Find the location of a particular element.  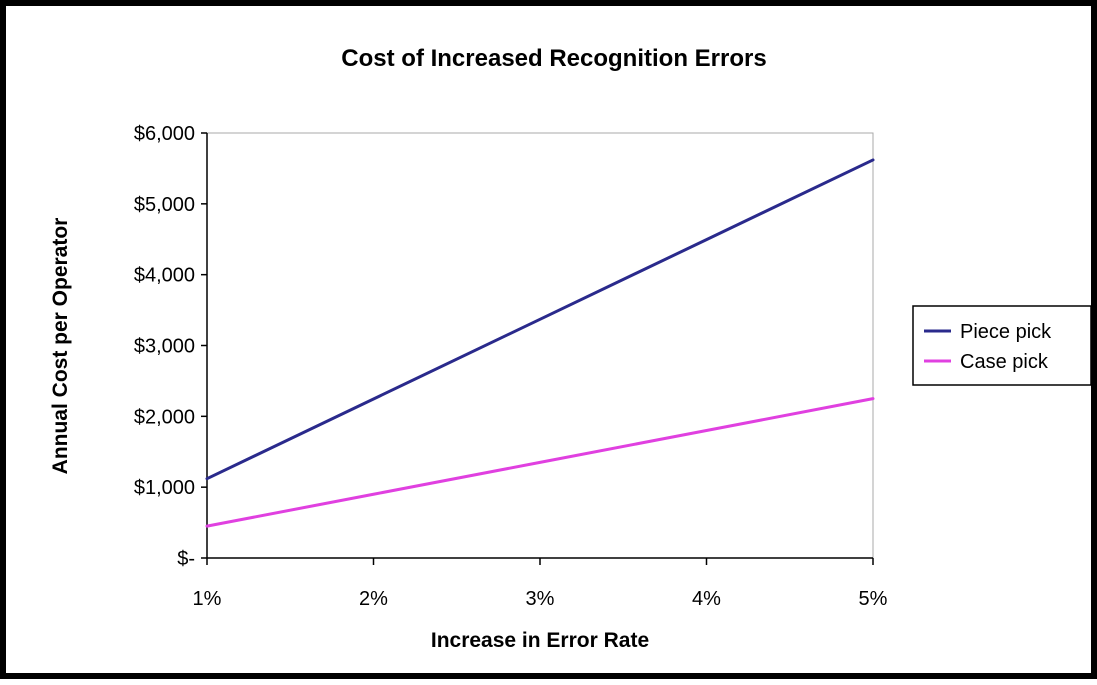

y-tick-label: $3,000 is located at coordinates (164, 347).